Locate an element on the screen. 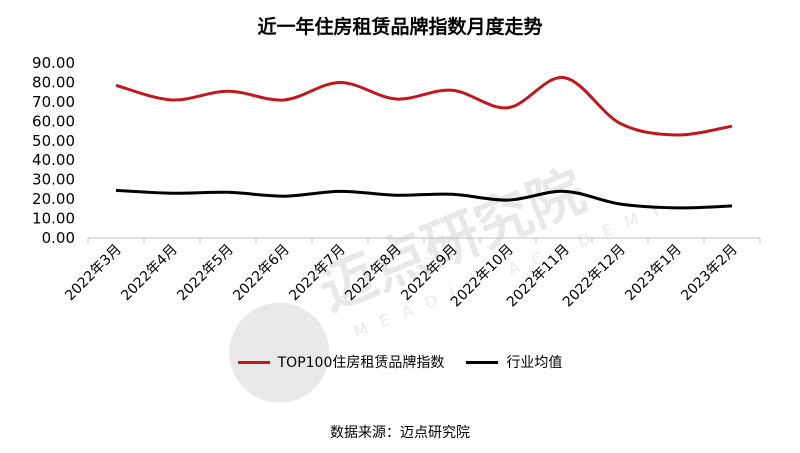 Image resolution: width=800 pixels, height=453 pixels. y-tick-label: 90.00 is located at coordinates (53, 63).